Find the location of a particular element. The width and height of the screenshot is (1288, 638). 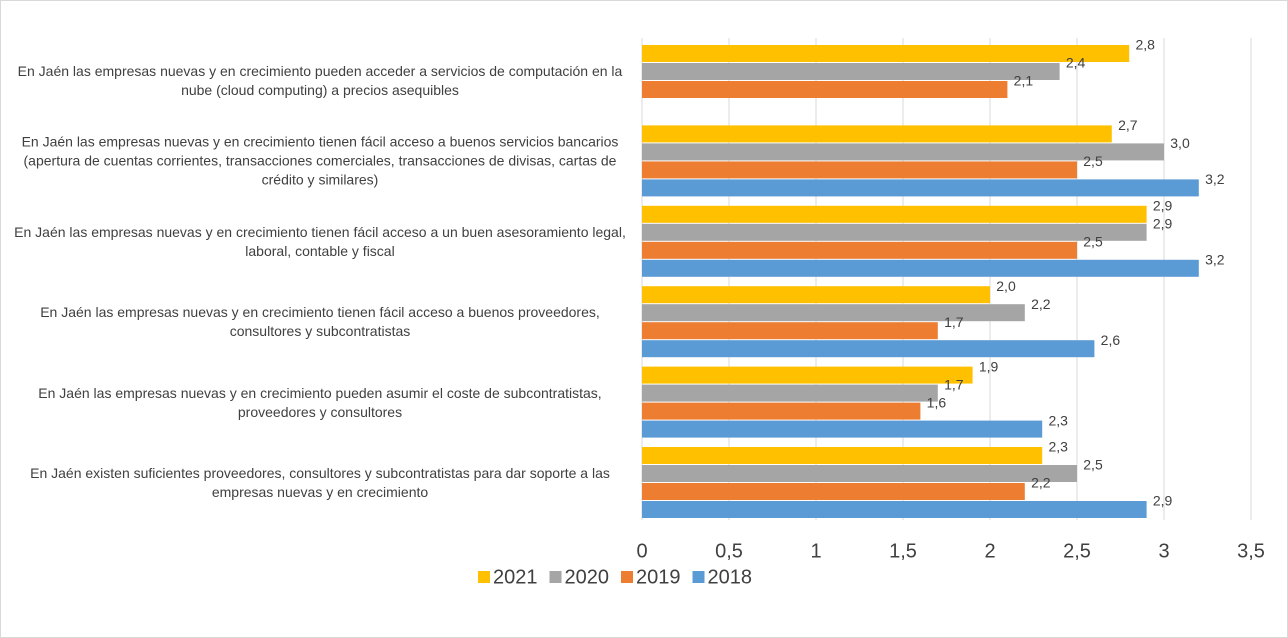

data-label: 2,7 is located at coordinates (1128, 125).